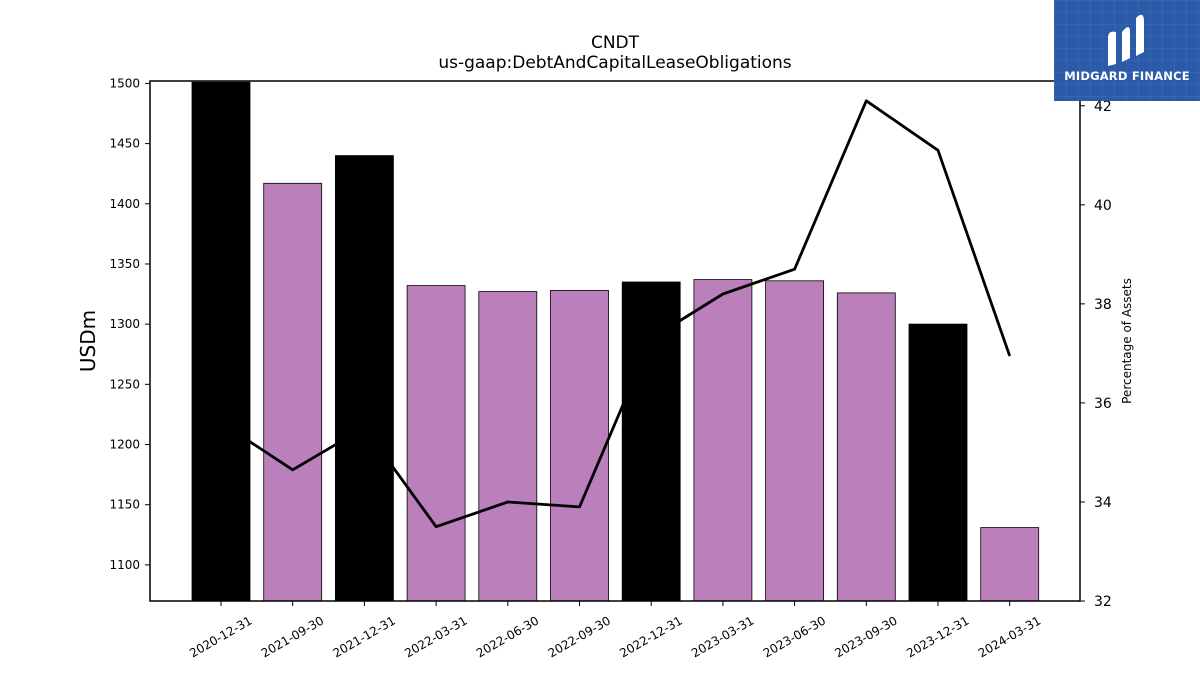 The height and width of the screenshot is (675, 1200). Describe the element at coordinates (937, 636) in the screenshot. I see `x-tick-label: 2023-12-31` at that location.